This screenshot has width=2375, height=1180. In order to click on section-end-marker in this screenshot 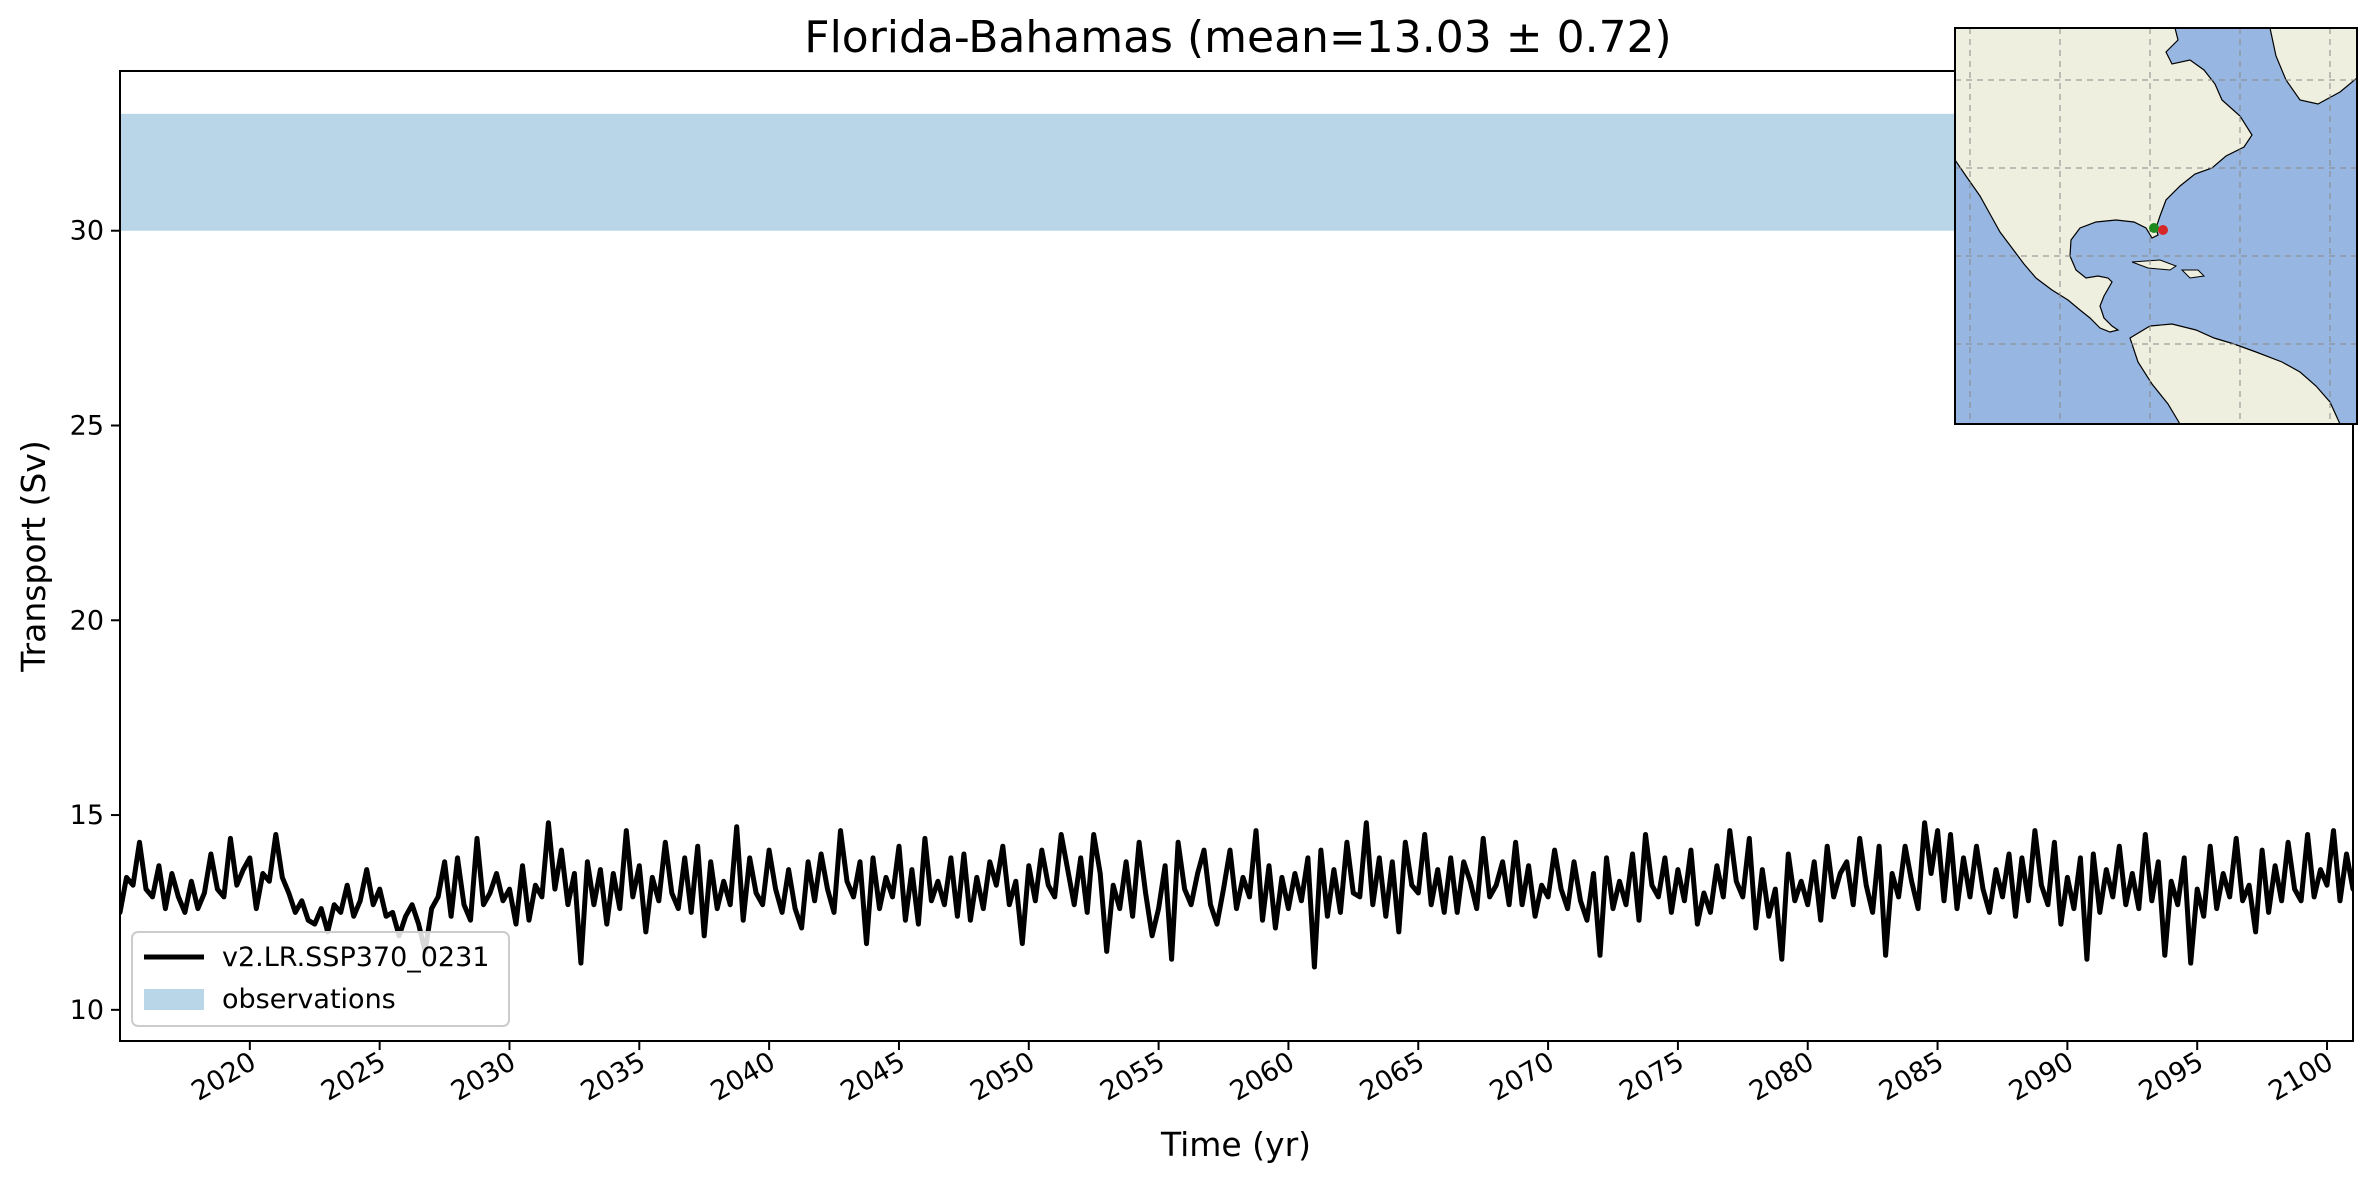, I will do `click(2163, 230)`.